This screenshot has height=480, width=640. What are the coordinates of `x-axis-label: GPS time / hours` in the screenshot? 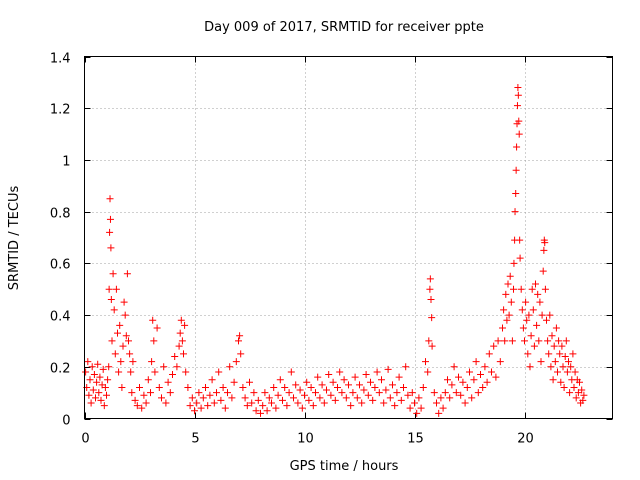 It's located at (344, 466).